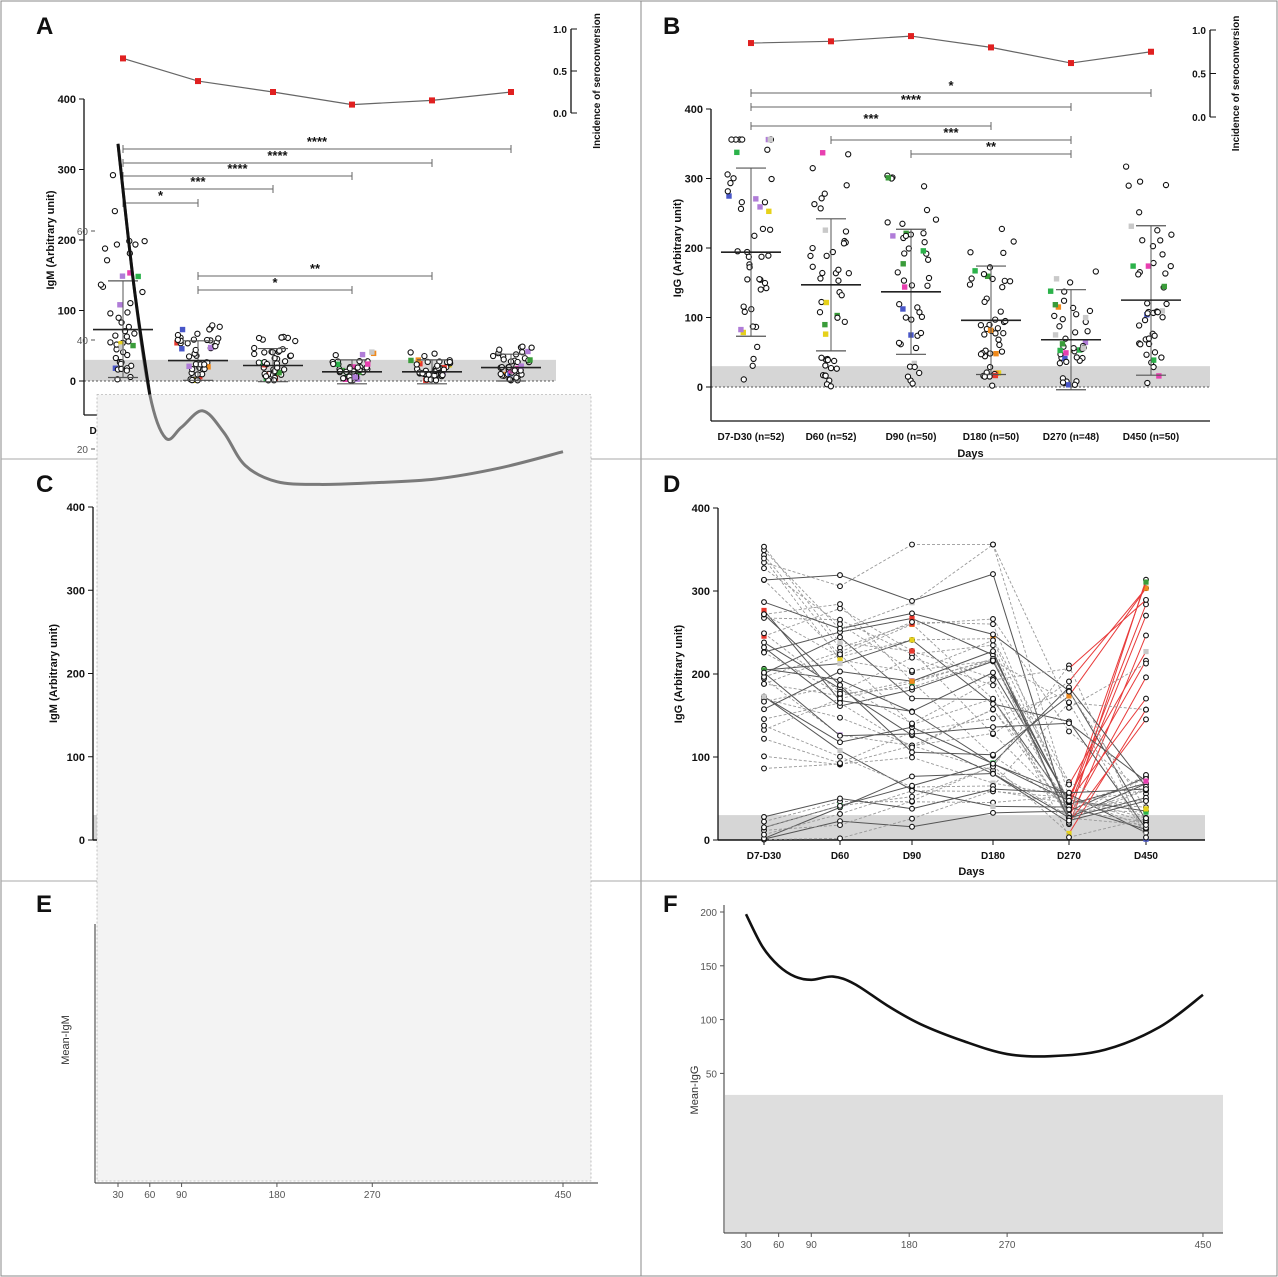  I want to click on significance-label: *, so click(161, 195).